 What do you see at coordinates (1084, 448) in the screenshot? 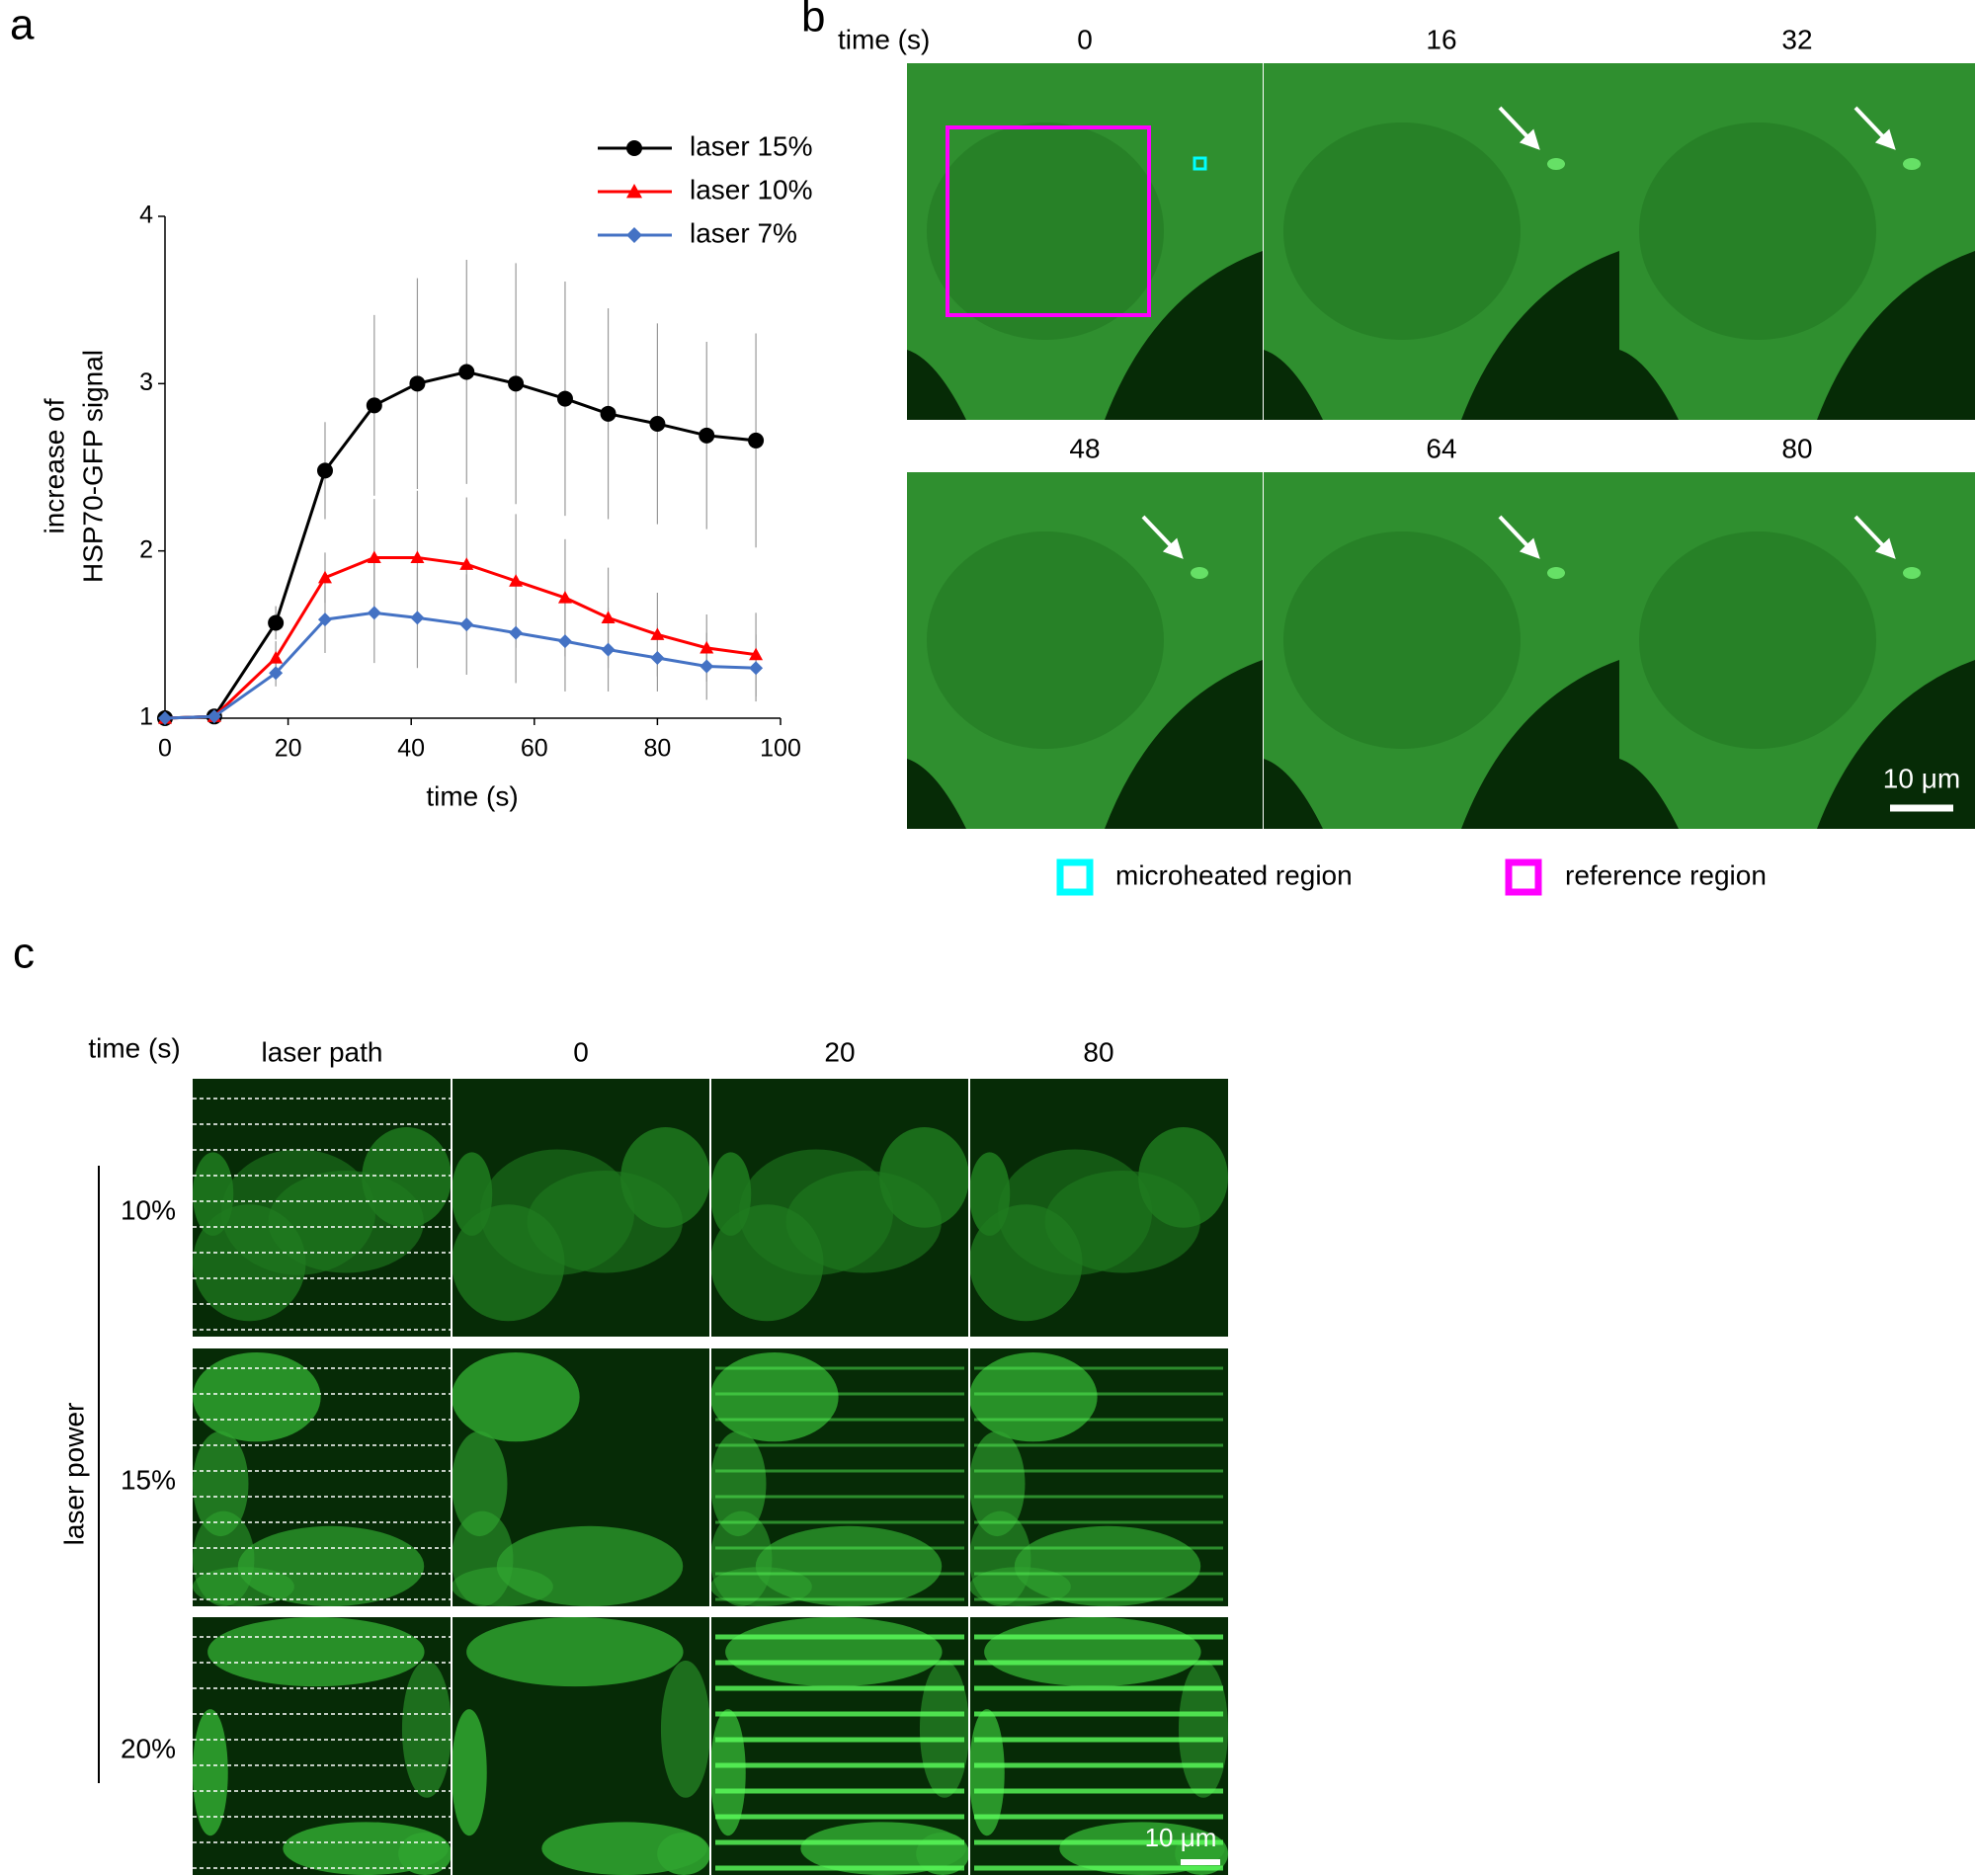
I see `time-label: 48` at bounding box center [1084, 448].